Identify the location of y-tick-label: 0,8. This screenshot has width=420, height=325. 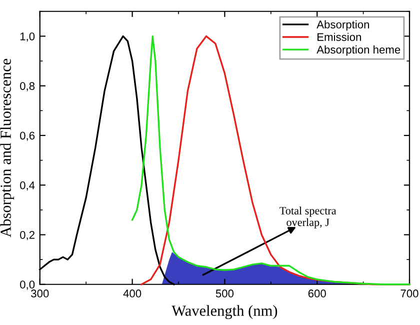
(27, 87).